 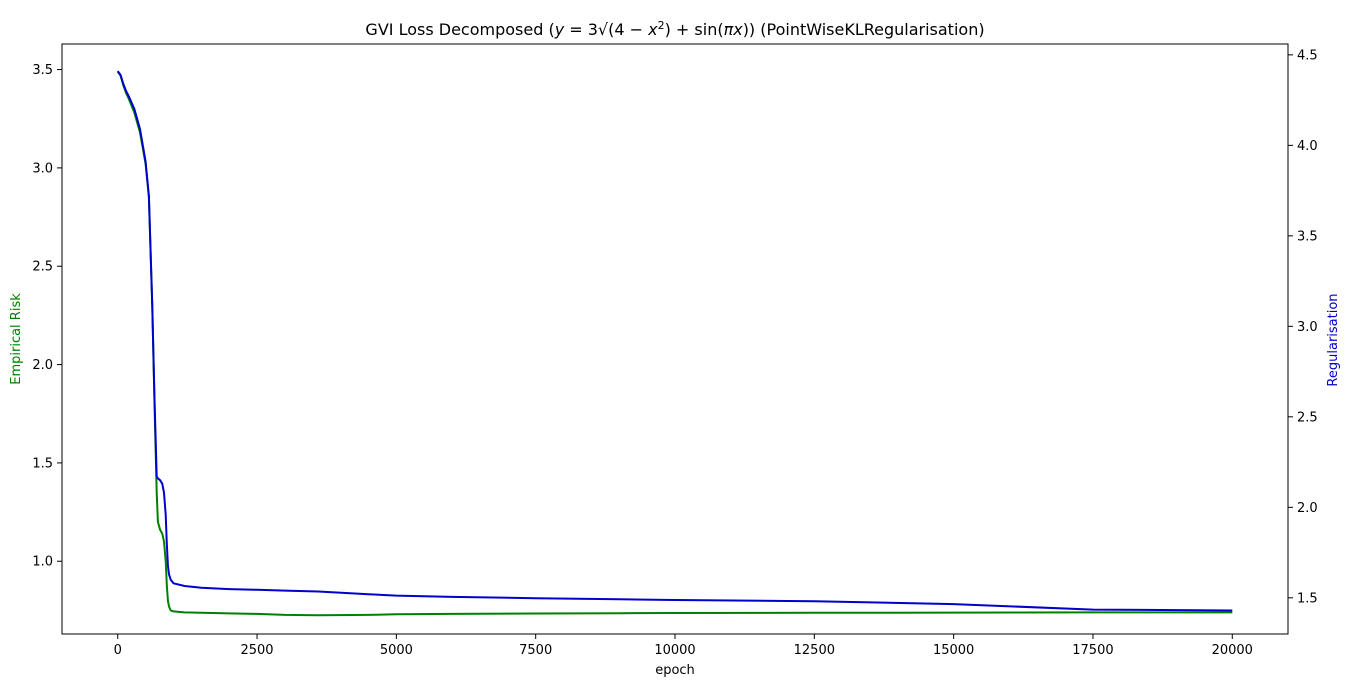 What do you see at coordinates (694, 29) in the screenshot?
I see `title-formula-sin: ) + sin(` at bounding box center [694, 29].